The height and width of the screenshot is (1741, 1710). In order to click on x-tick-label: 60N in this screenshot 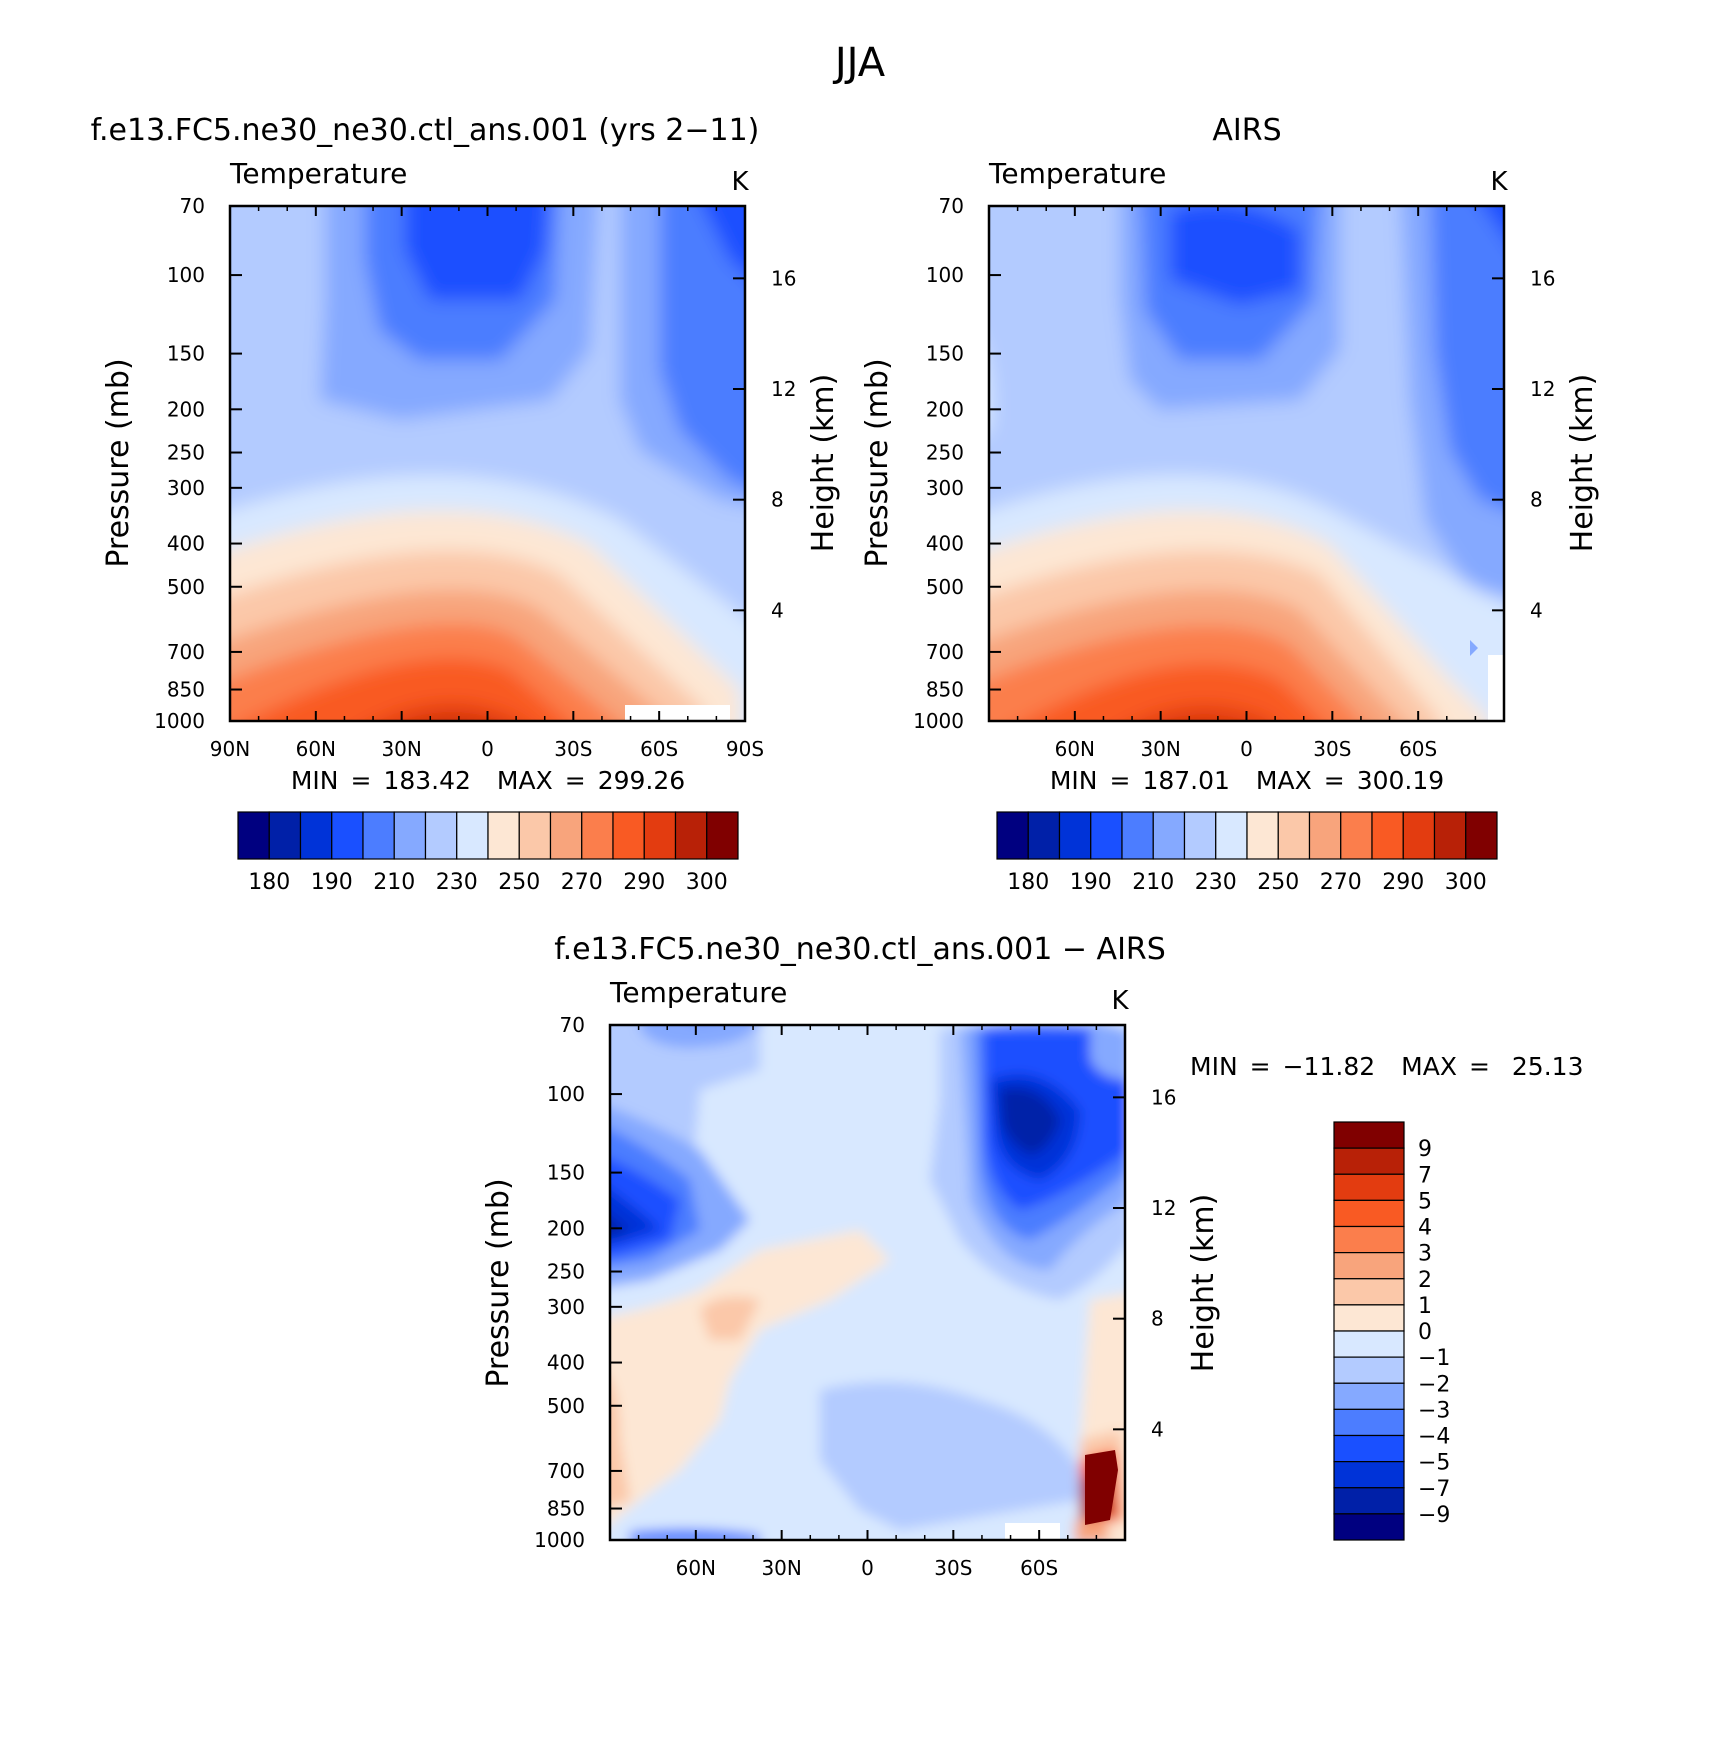, I will do `click(696, 1568)`.